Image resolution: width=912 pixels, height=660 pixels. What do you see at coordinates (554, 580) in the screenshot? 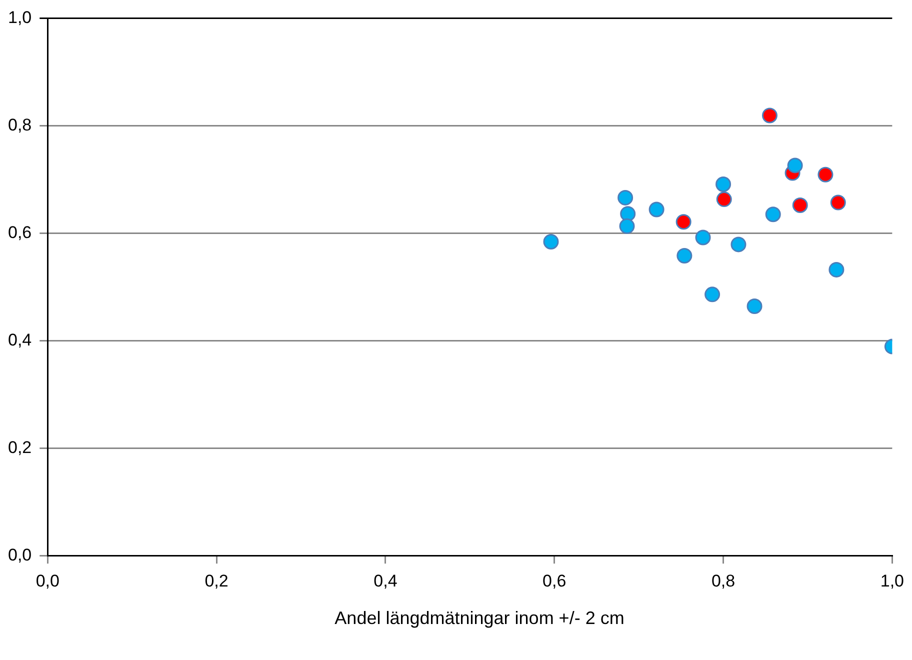
I see `x-tick-label: 0,6` at bounding box center [554, 580].